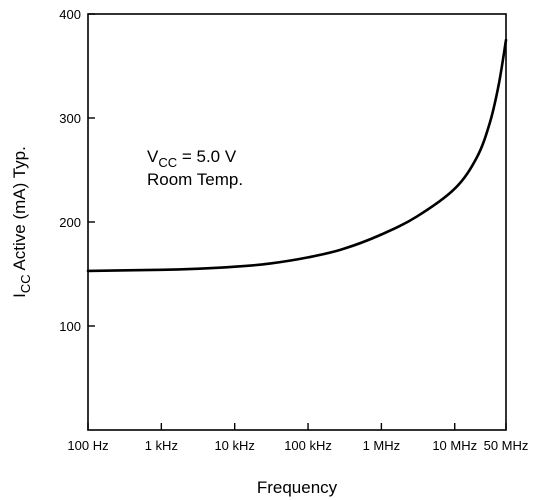 The width and height of the screenshot is (539, 500). I want to click on y-tick-labels: 100 200 300 400, so click(70, 170).